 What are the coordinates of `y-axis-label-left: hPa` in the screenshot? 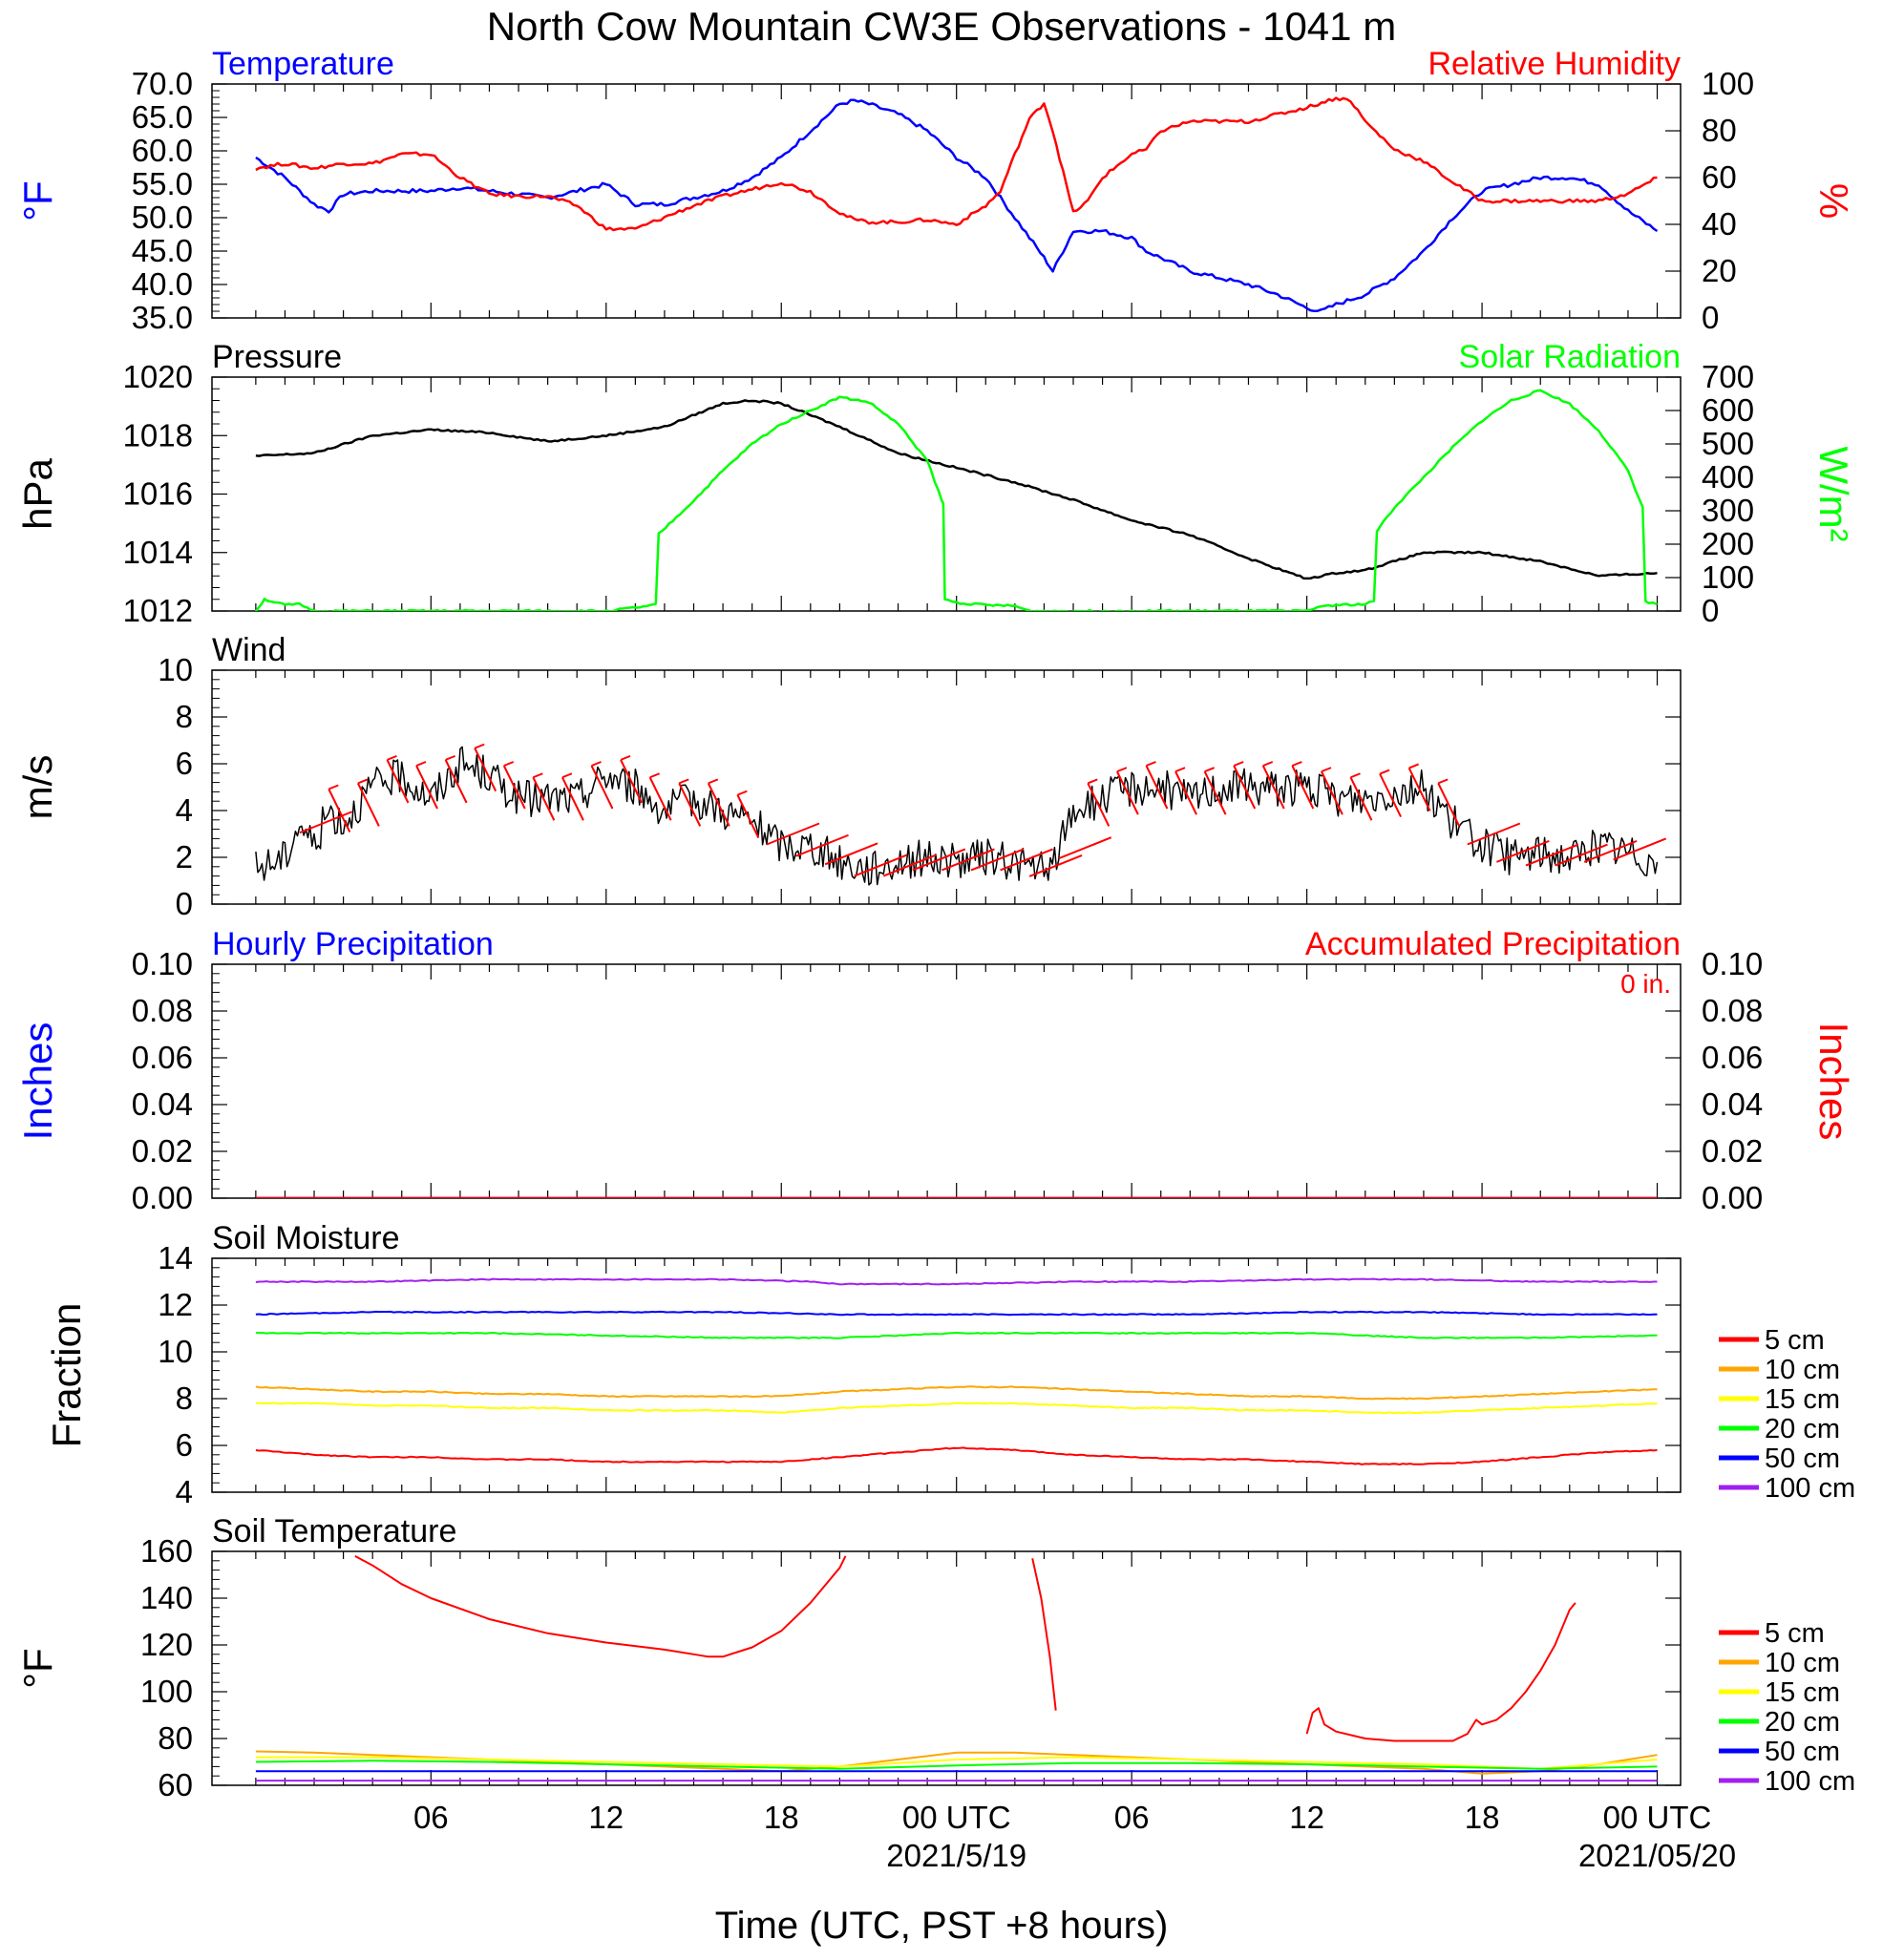 It's located at (37, 493).